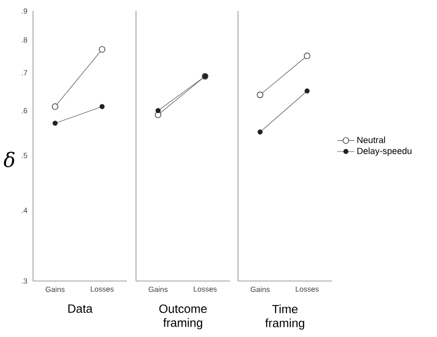  Describe the element at coordinates (371, 140) in the screenshot. I see `legend-label: Neutral` at that location.